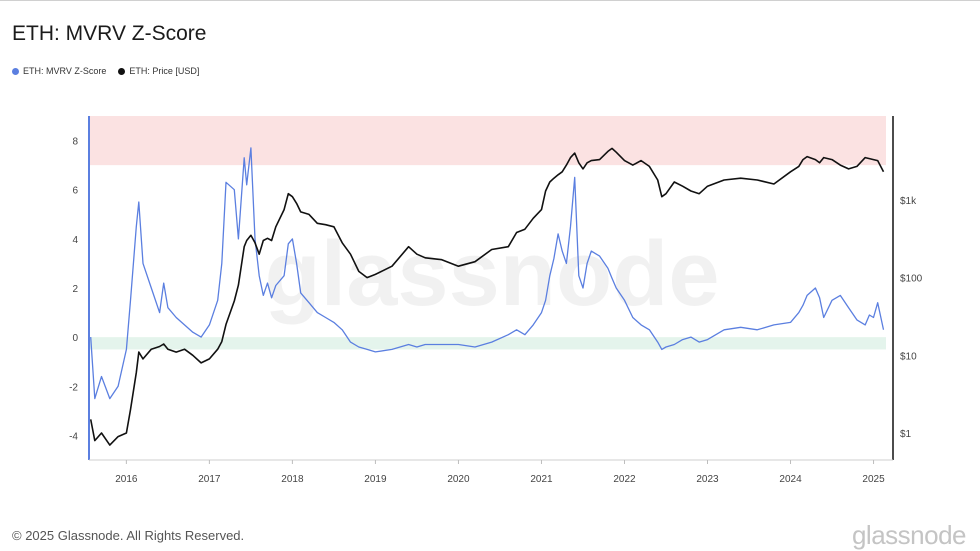 The height and width of the screenshot is (551, 980). I want to click on x-tick-label: 2021, so click(541, 479).